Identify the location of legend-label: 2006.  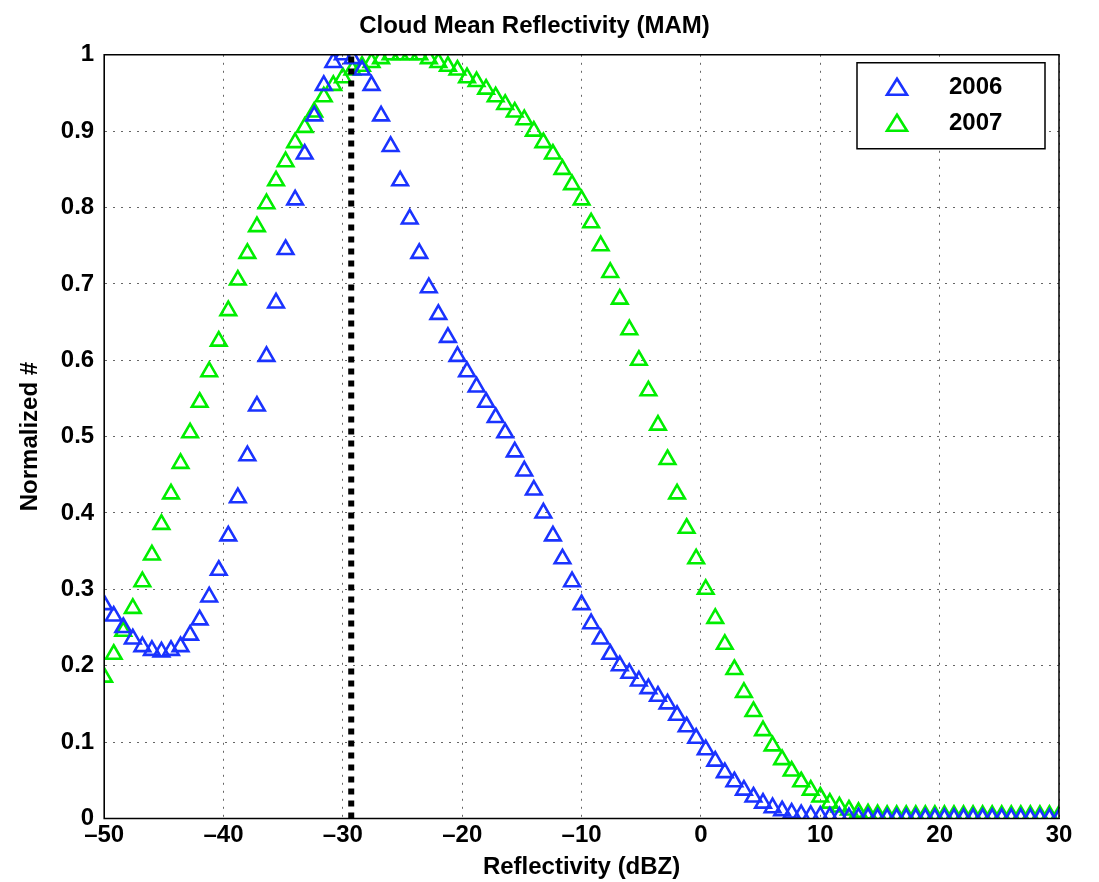
(976, 86).